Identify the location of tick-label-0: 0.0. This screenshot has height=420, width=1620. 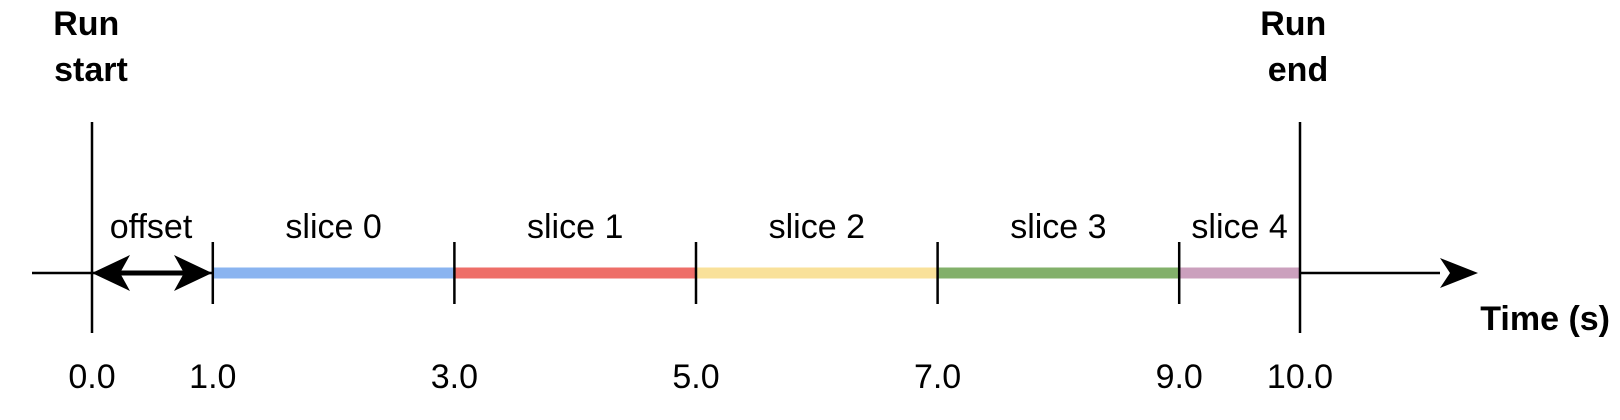
(91, 377).